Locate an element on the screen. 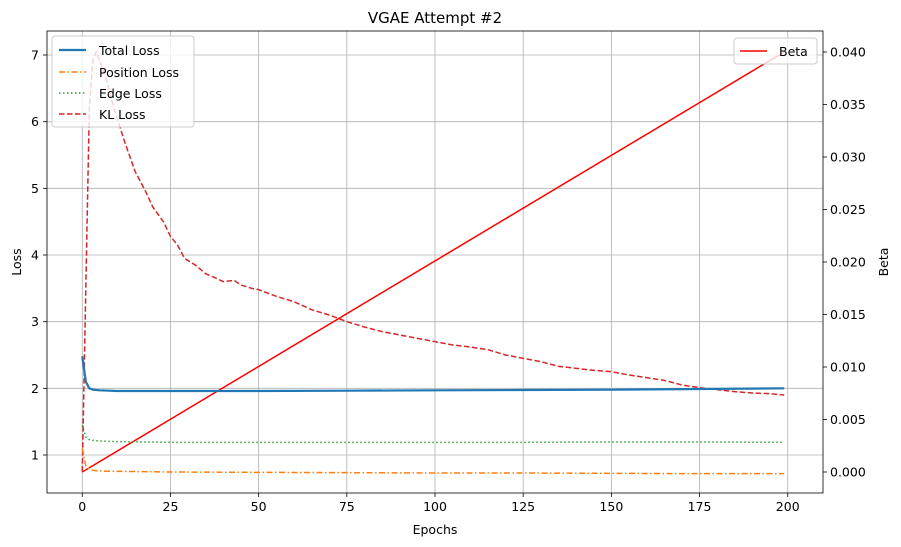 The height and width of the screenshot is (547, 901). series-line-edge-loss is located at coordinates (433, 434).